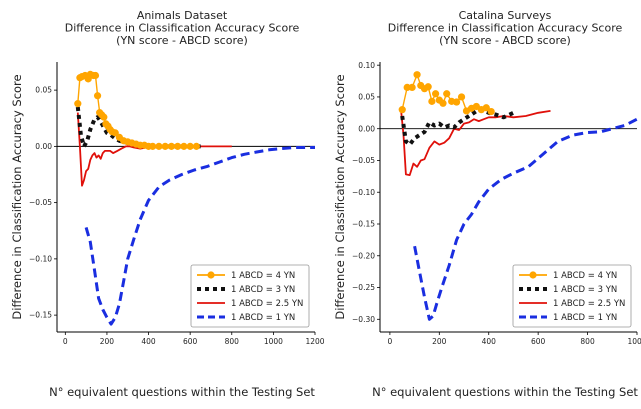  What do you see at coordinates (314, 341) in the screenshot?
I see `x-tick-label: 1200` at bounding box center [314, 341].